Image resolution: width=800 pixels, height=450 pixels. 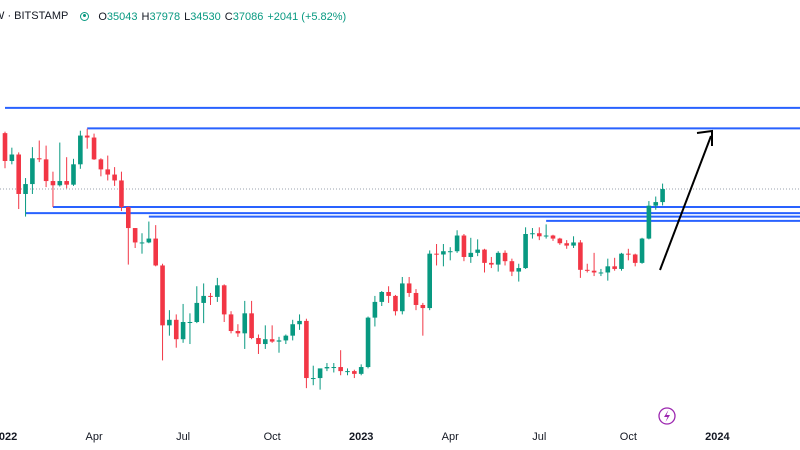 What do you see at coordinates (85, 16) in the screenshot?
I see `status-dot` at bounding box center [85, 16].